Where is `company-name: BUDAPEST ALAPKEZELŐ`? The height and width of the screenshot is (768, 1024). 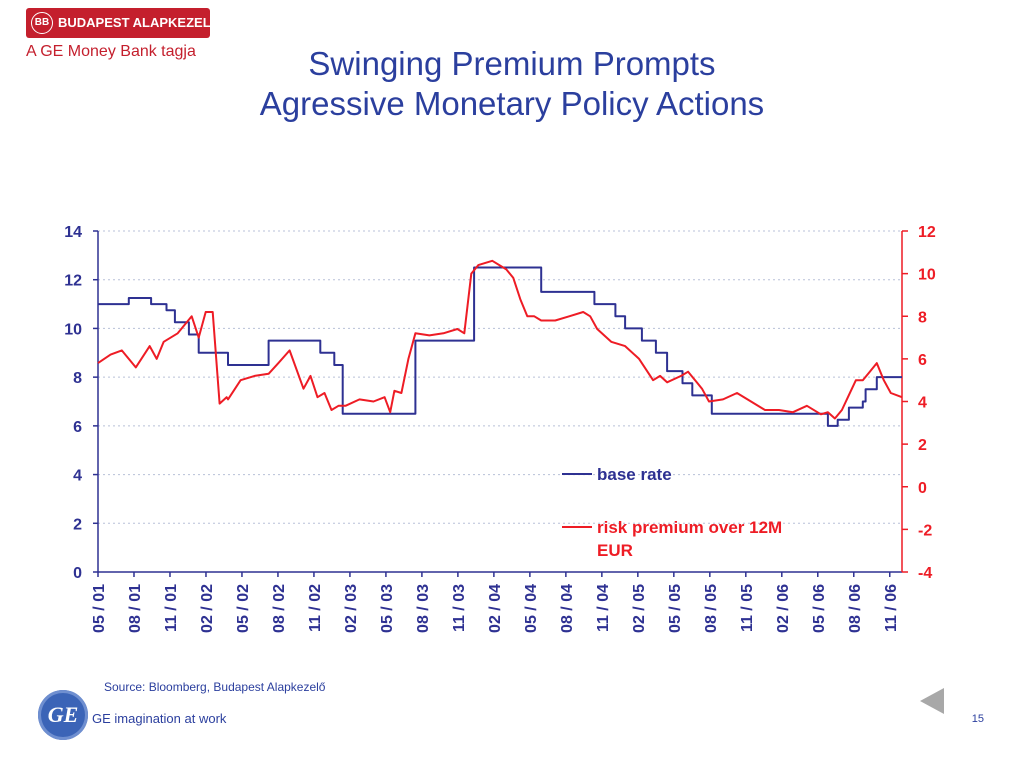 company-name: BUDAPEST ALAPKEZELŐ is located at coordinates (139, 22).